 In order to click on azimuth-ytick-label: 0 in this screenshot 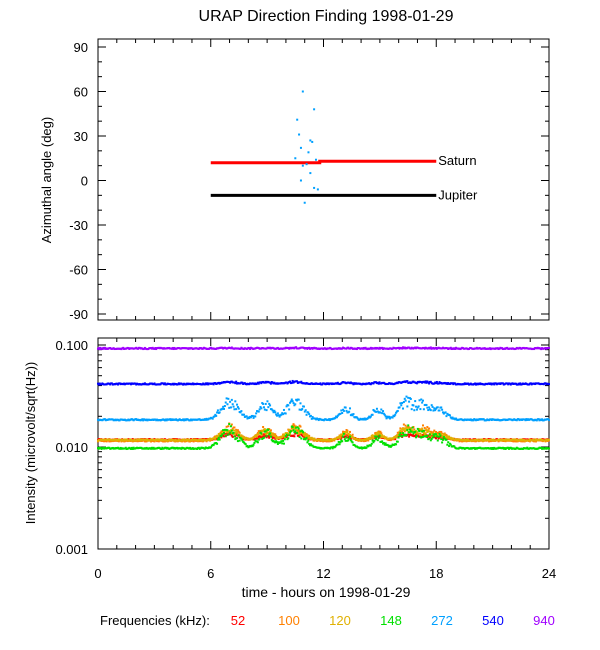, I will do `click(84, 181)`.